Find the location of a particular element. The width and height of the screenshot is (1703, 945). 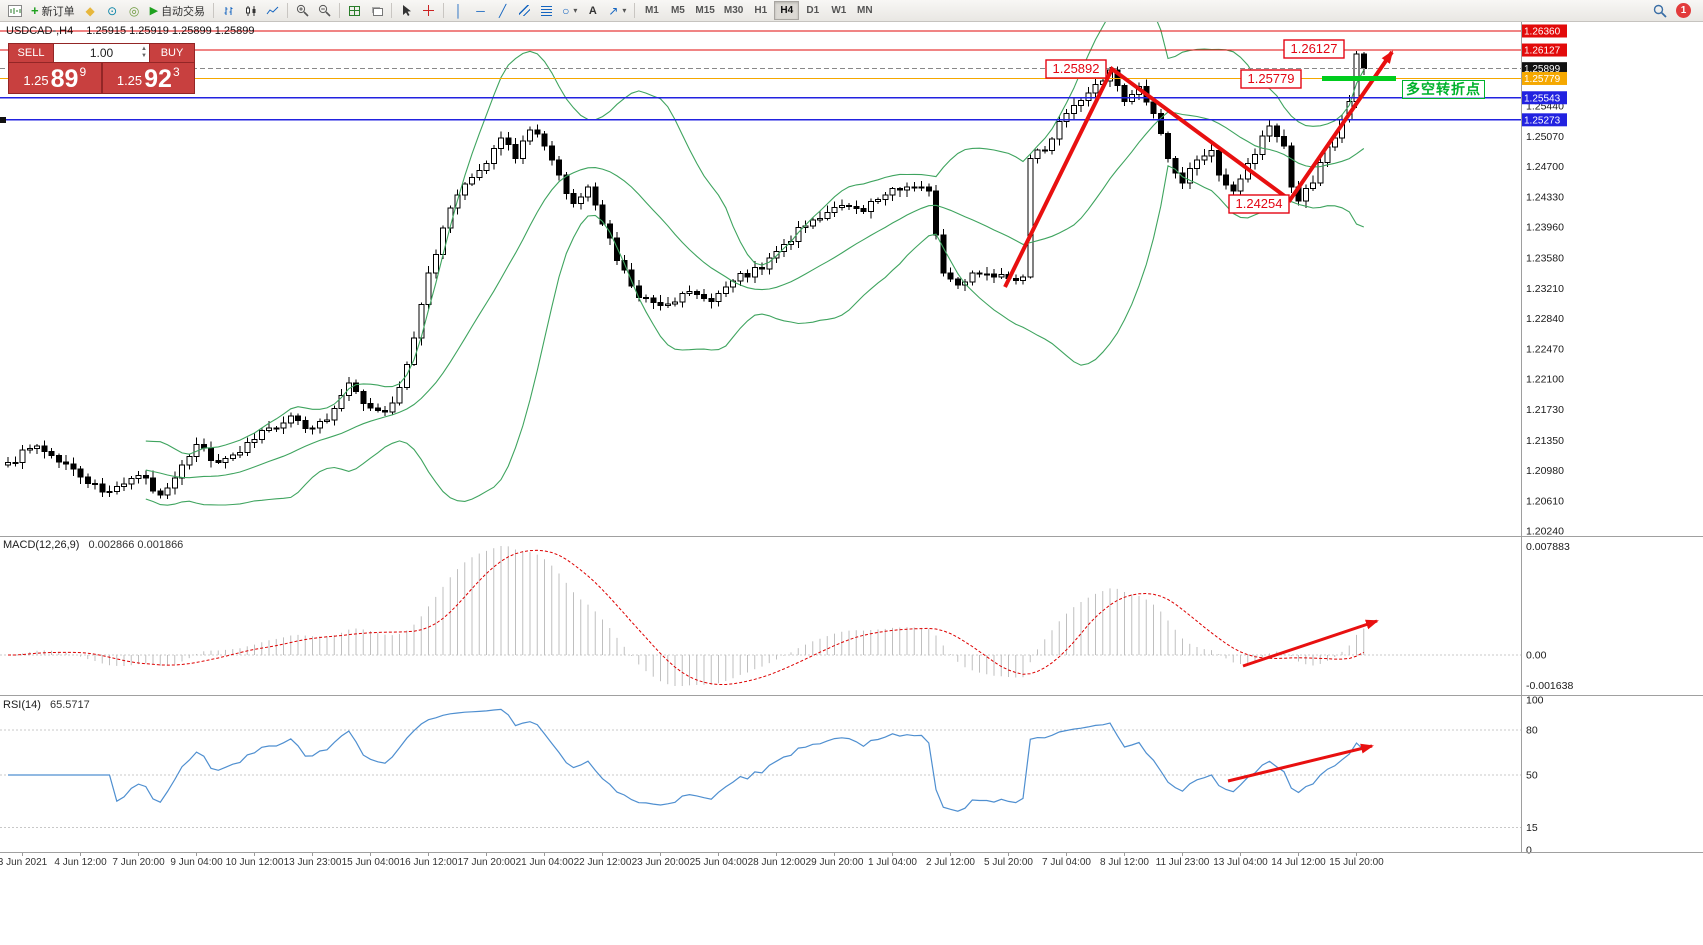

svg-text: 0 is located at coordinates (1529, 851).